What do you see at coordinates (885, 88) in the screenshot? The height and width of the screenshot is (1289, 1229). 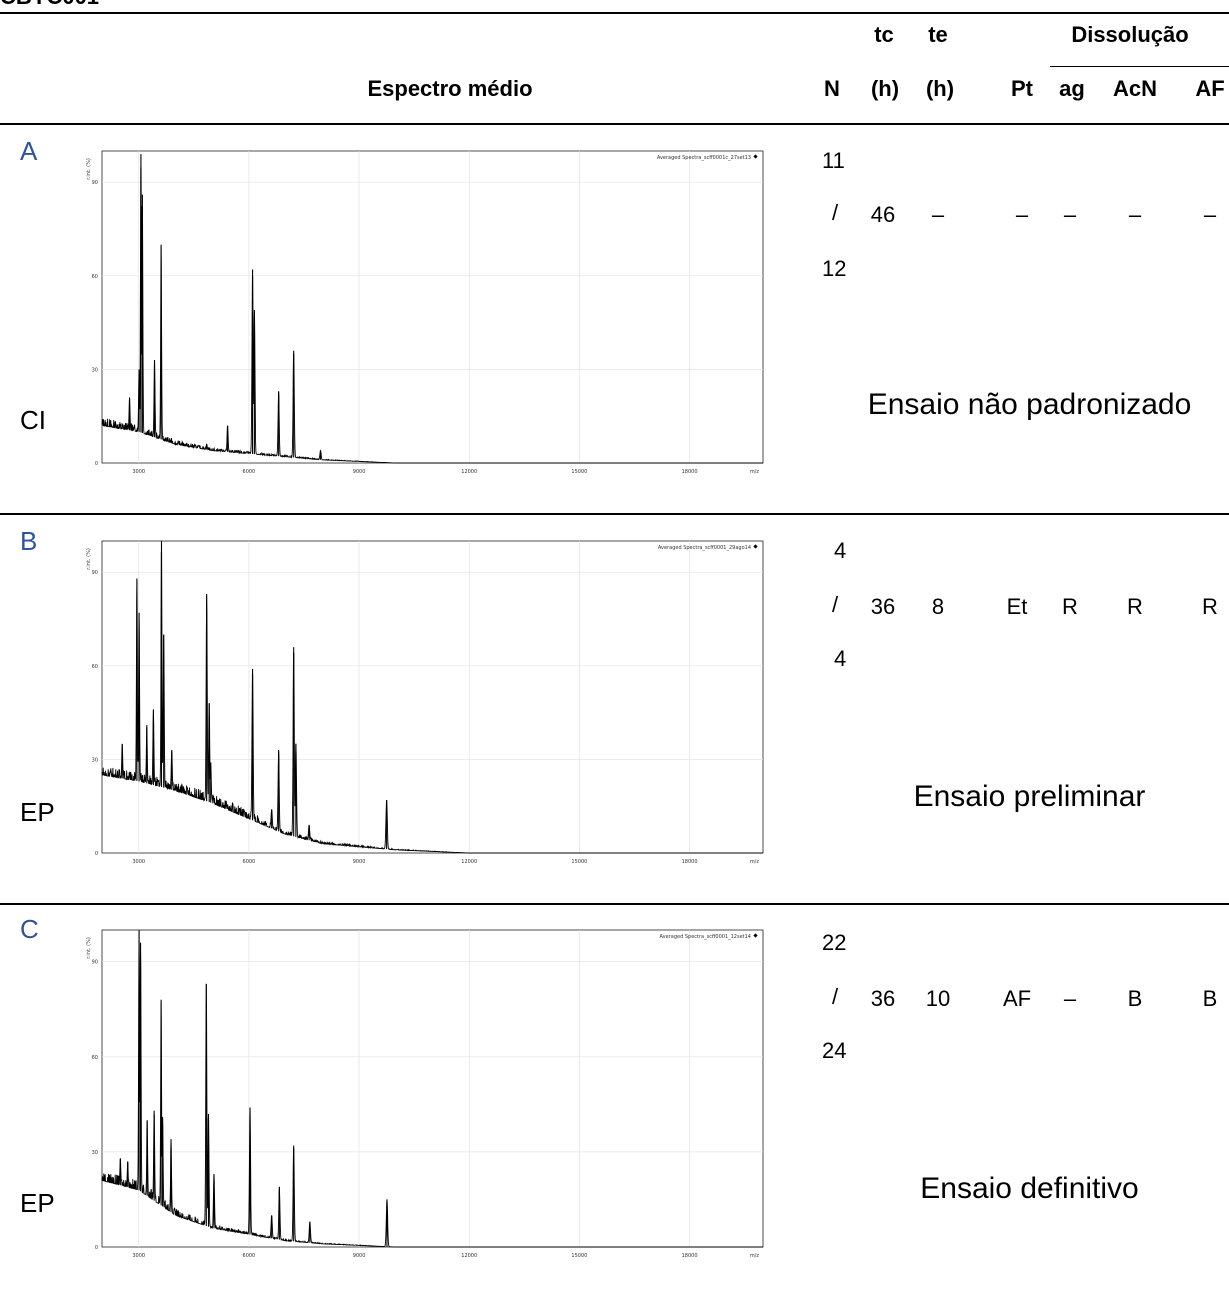 I see `header-tc-bottom: (h)` at bounding box center [885, 88].